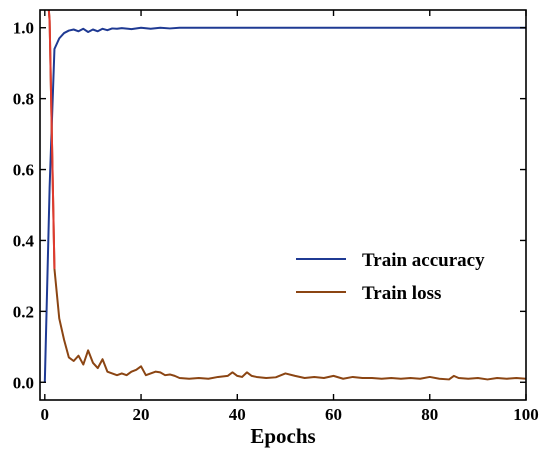 The height and width of the screenshot is (457, 550). Describe the element at coordinates (237, 414) in the screenshot. I see `x-tick-label: 40` at that location.